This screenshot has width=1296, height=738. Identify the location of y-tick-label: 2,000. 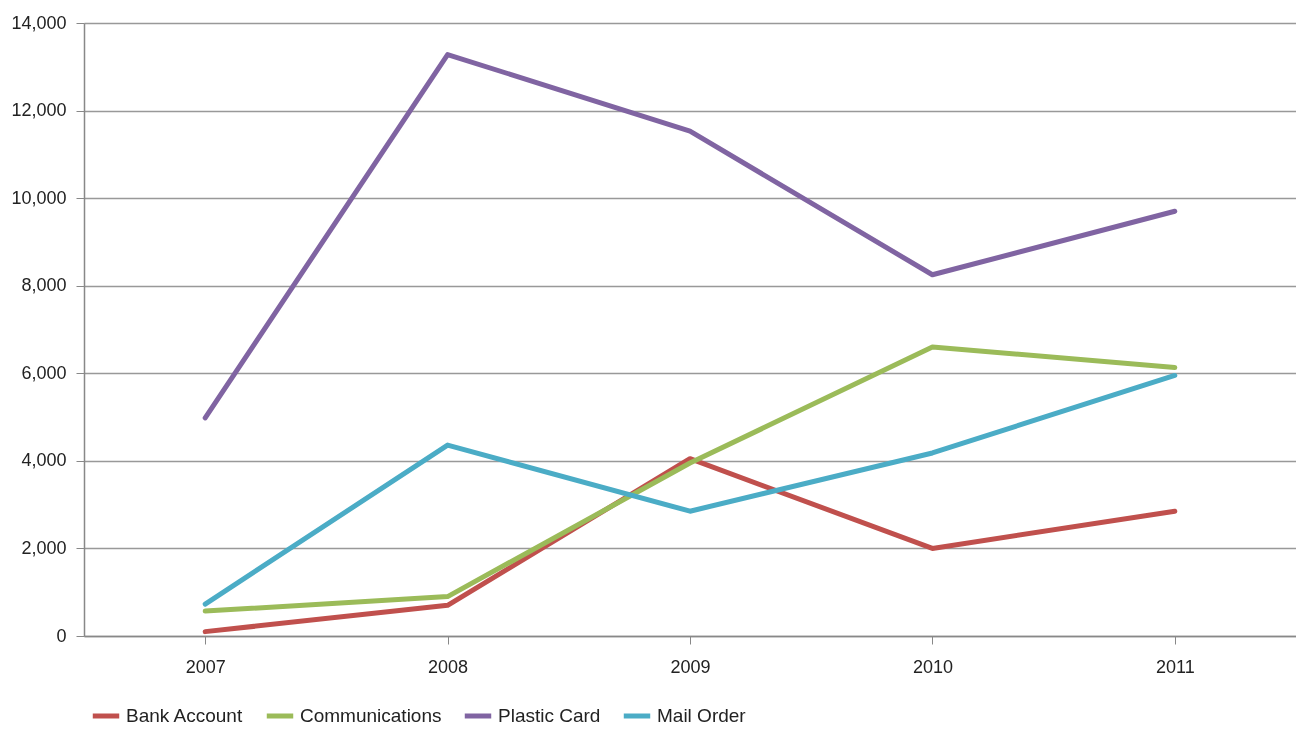
(44, 547).